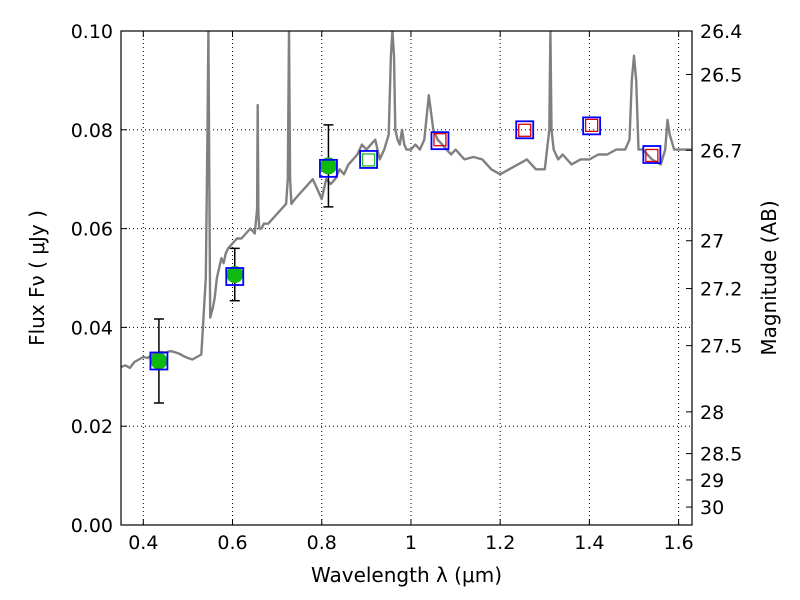 This screenshot has height=600, width=800. I want to click on y2-tick-label: 28, so click(712, 413).